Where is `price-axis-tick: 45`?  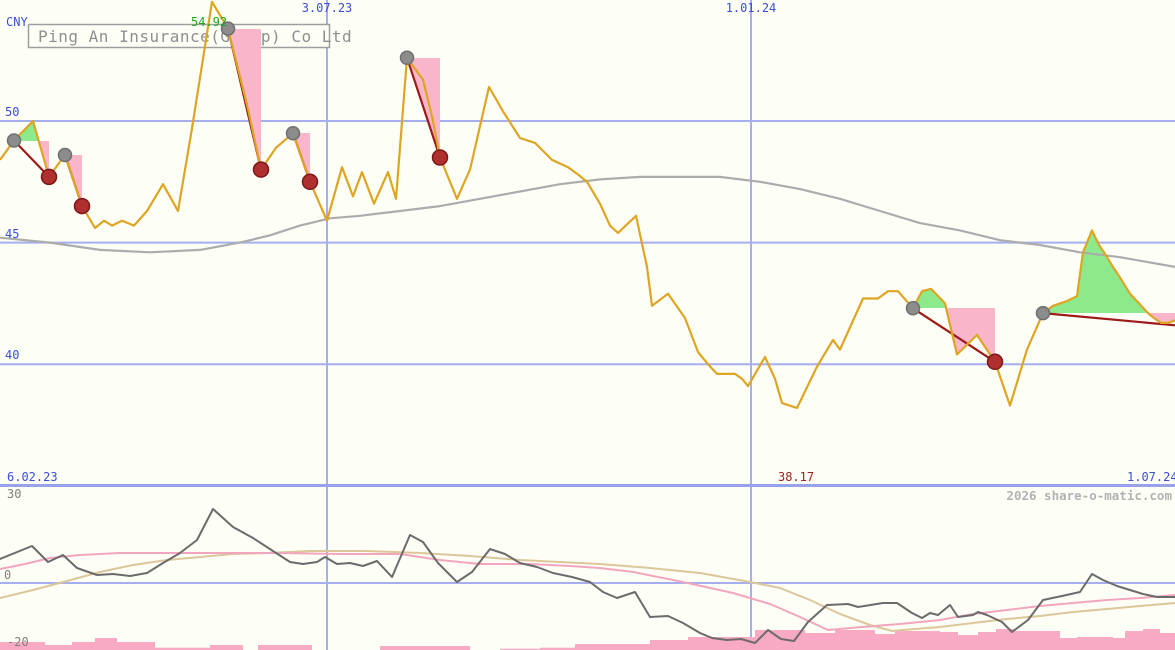 price-axis-tick: 45 is located at coordinates (12, 233).